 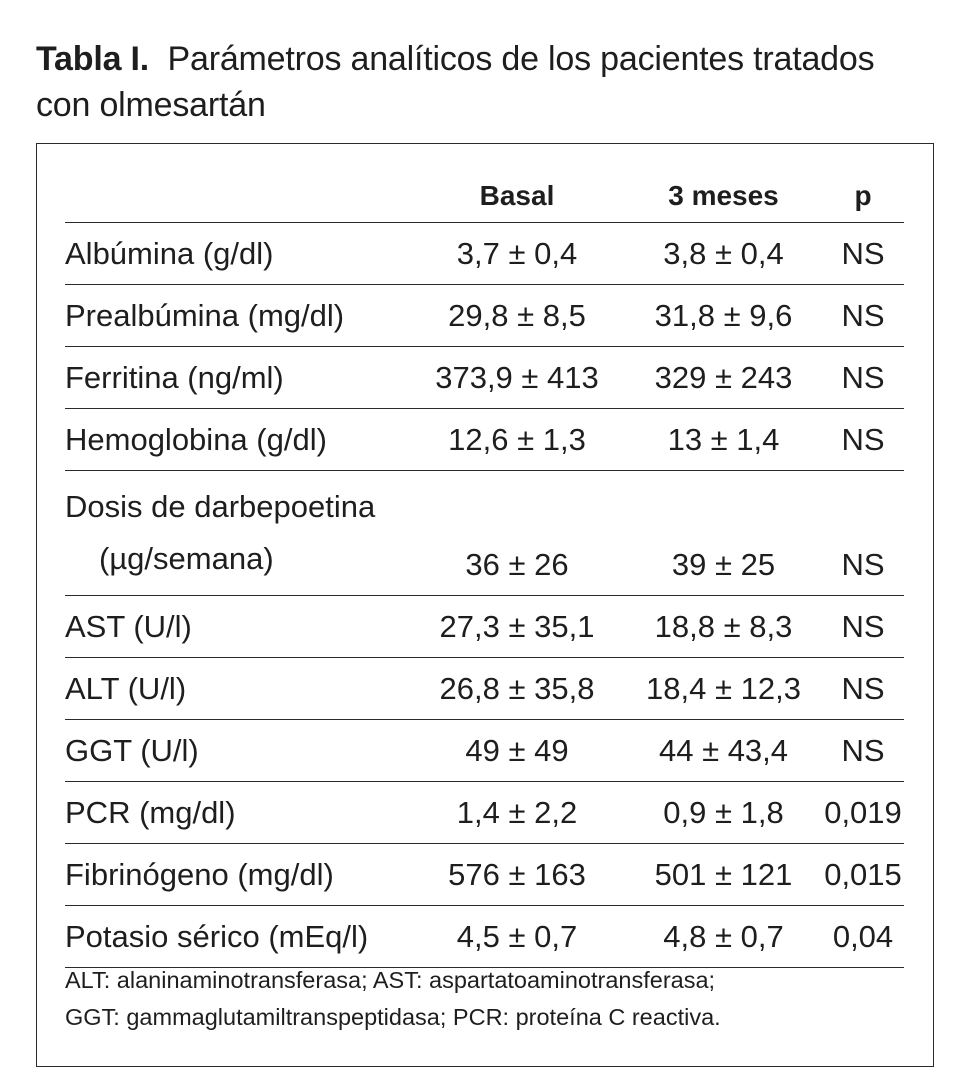 I want to click on cell-parameter: Hemoglobina (g/dl), so click(x=237, y=439).